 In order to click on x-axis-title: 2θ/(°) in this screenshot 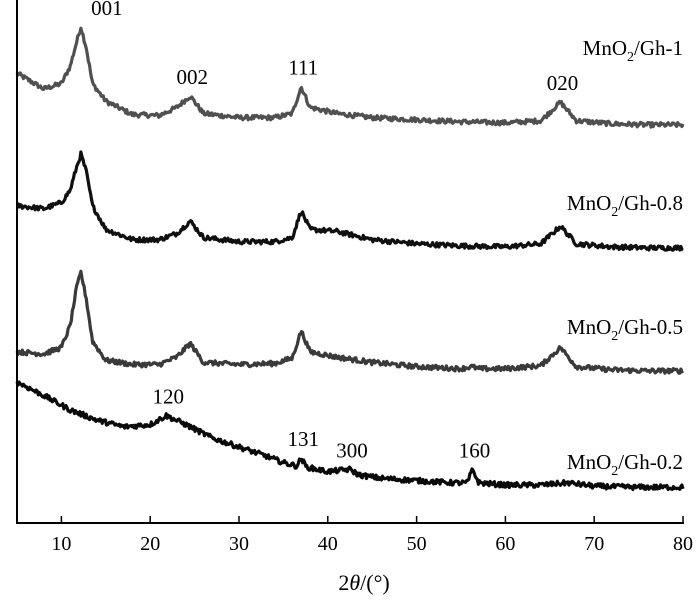, I will do `click(363, 582)`.